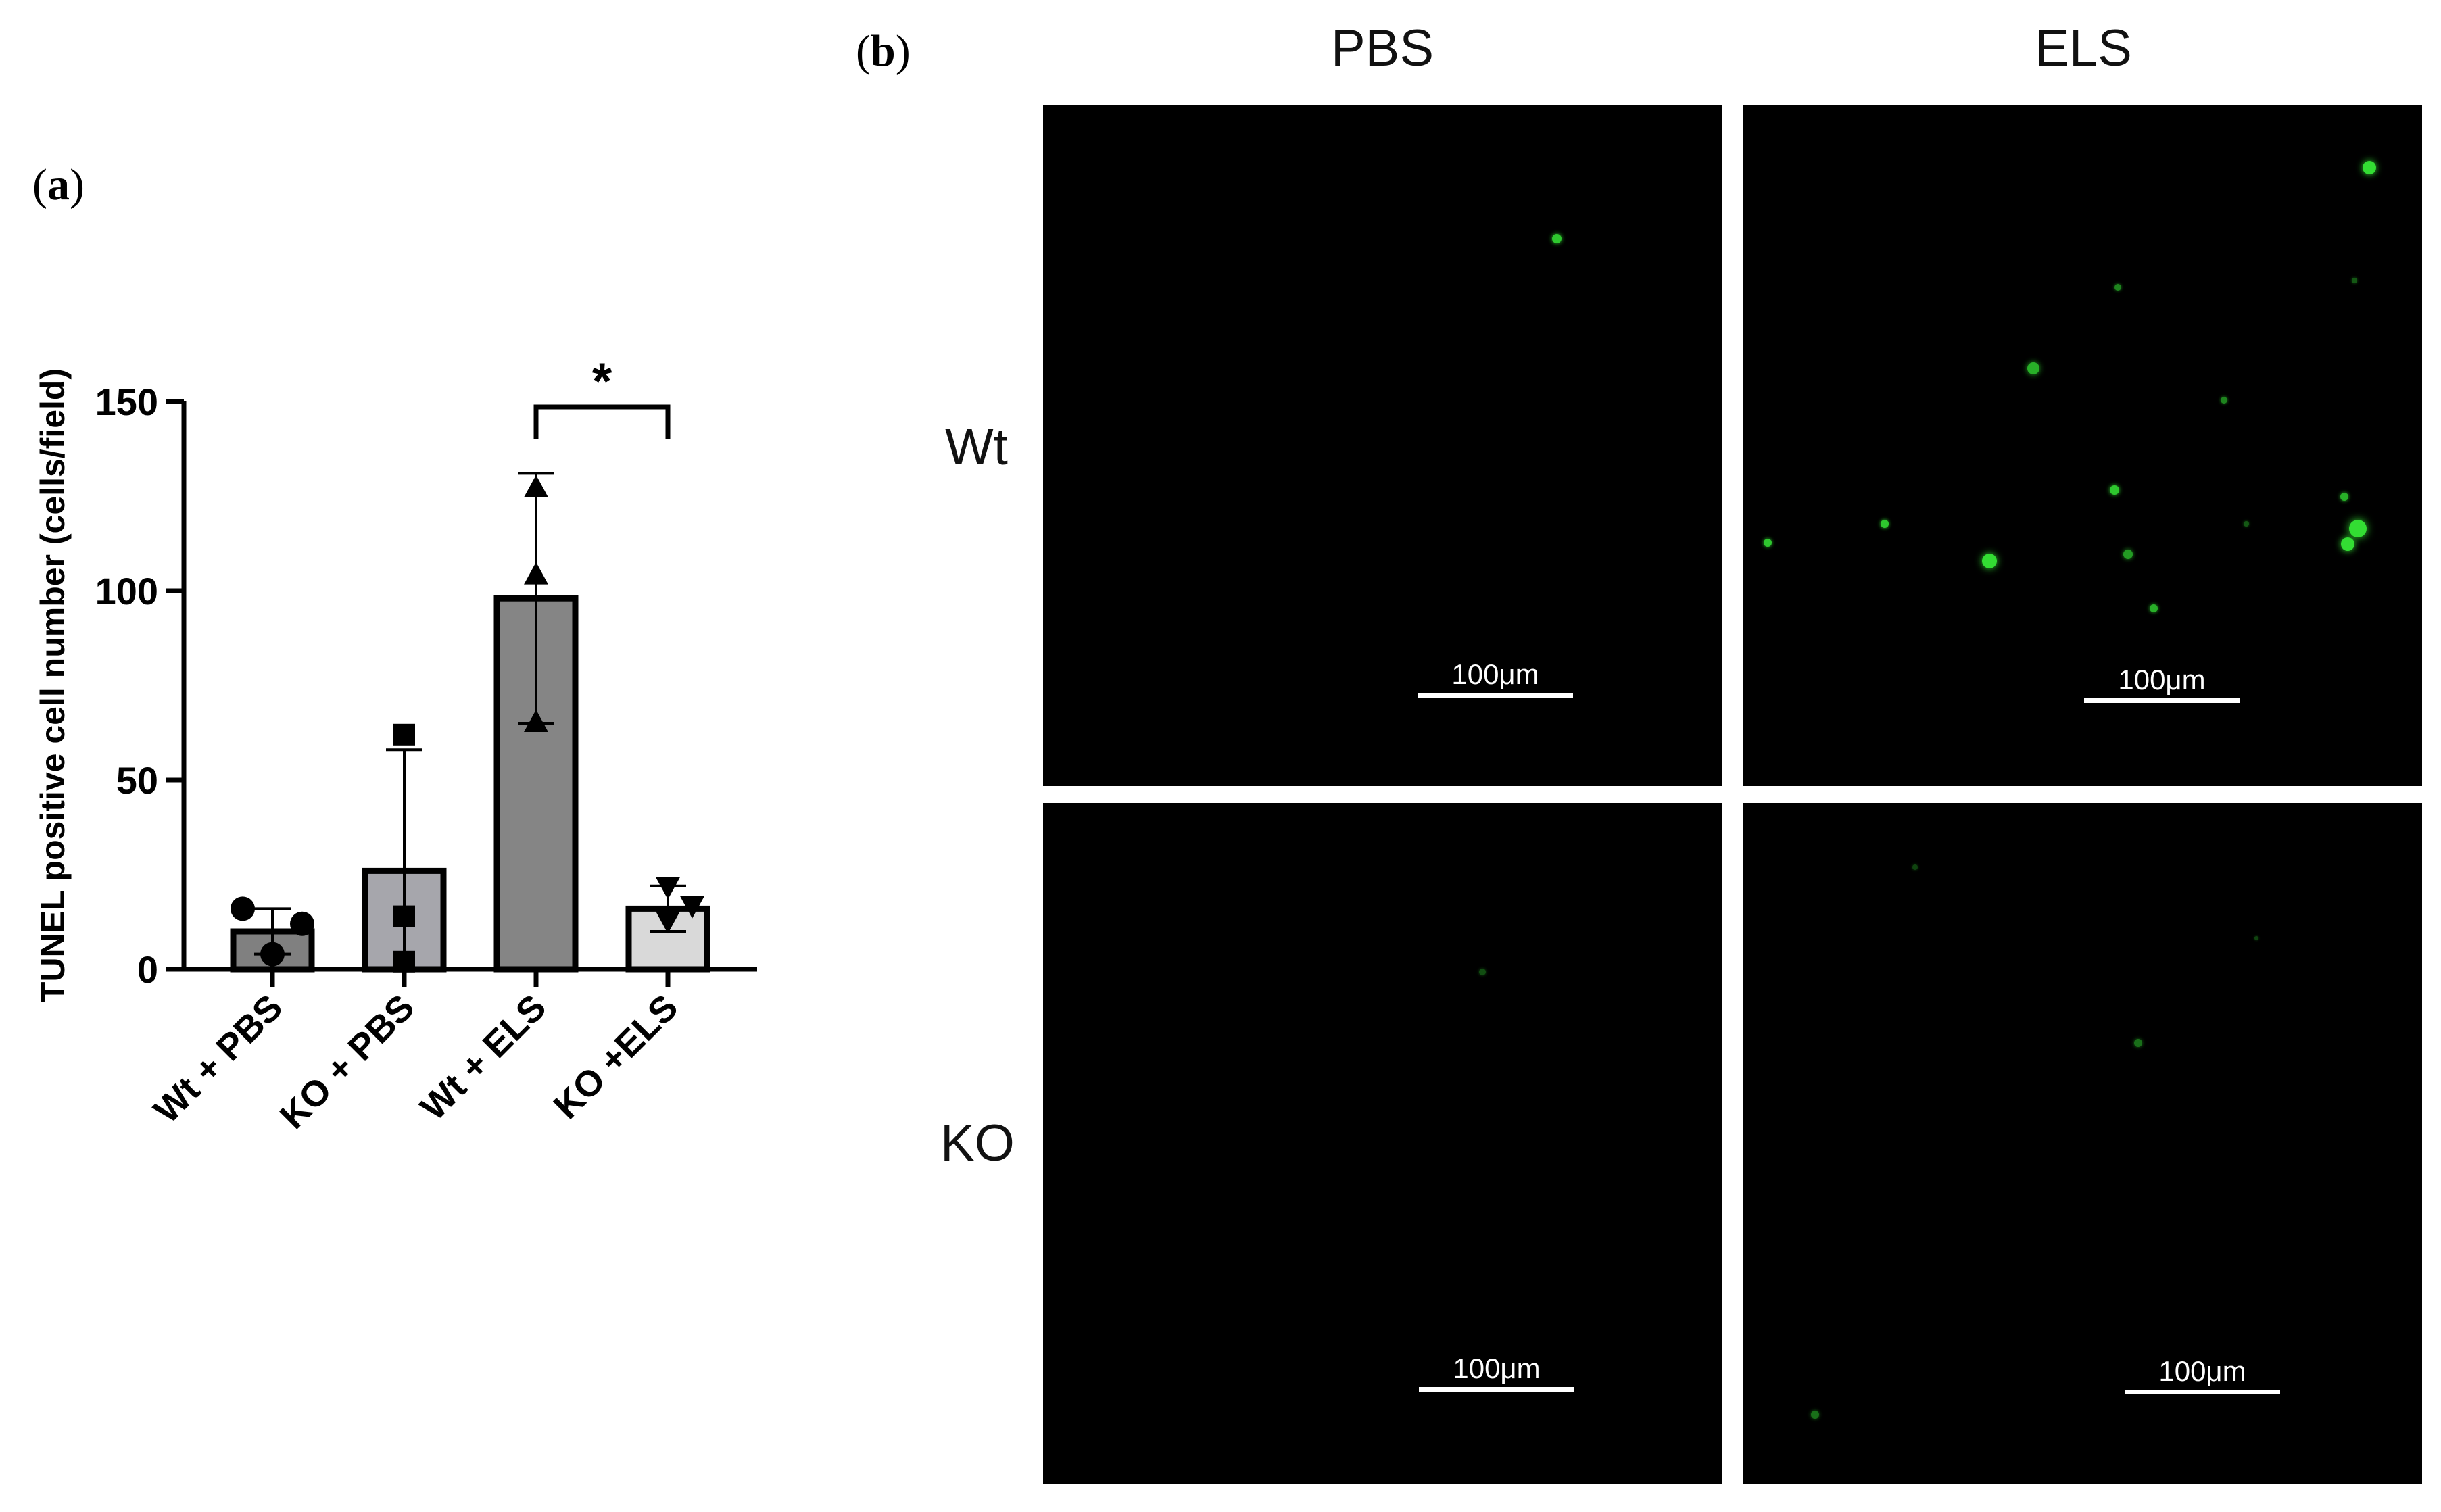  Describe the element at coordinates (218, 1059) in the screenshot. I see `x-tick-label: Wt + PBS` at that location.